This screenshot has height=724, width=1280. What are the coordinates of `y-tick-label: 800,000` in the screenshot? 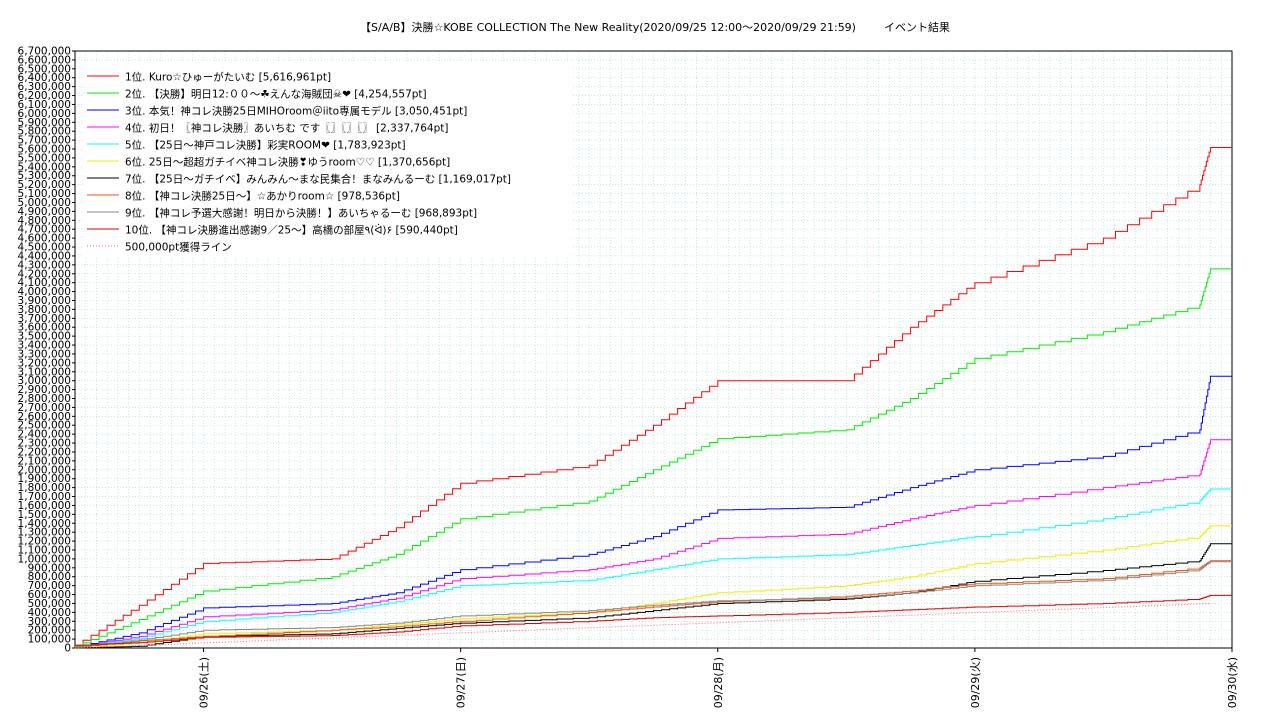 It's located at (49, 577).